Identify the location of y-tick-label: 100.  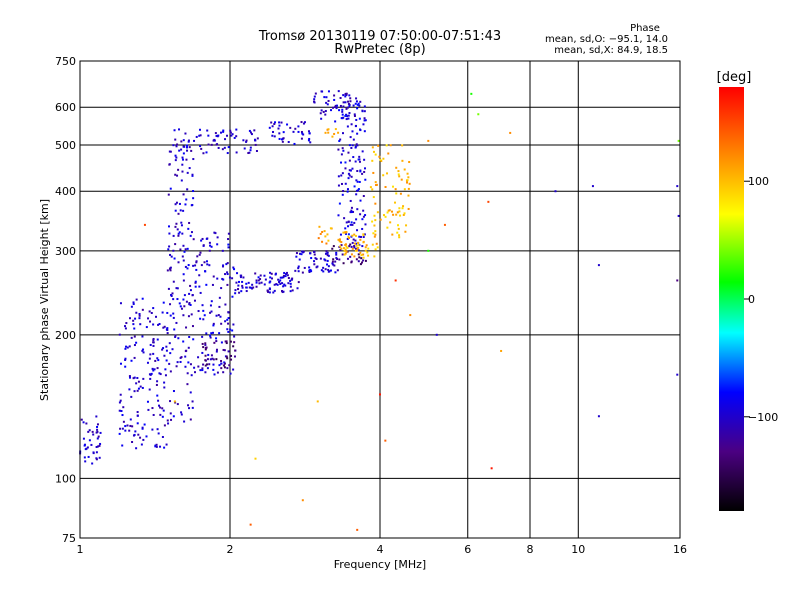
(65, 478).